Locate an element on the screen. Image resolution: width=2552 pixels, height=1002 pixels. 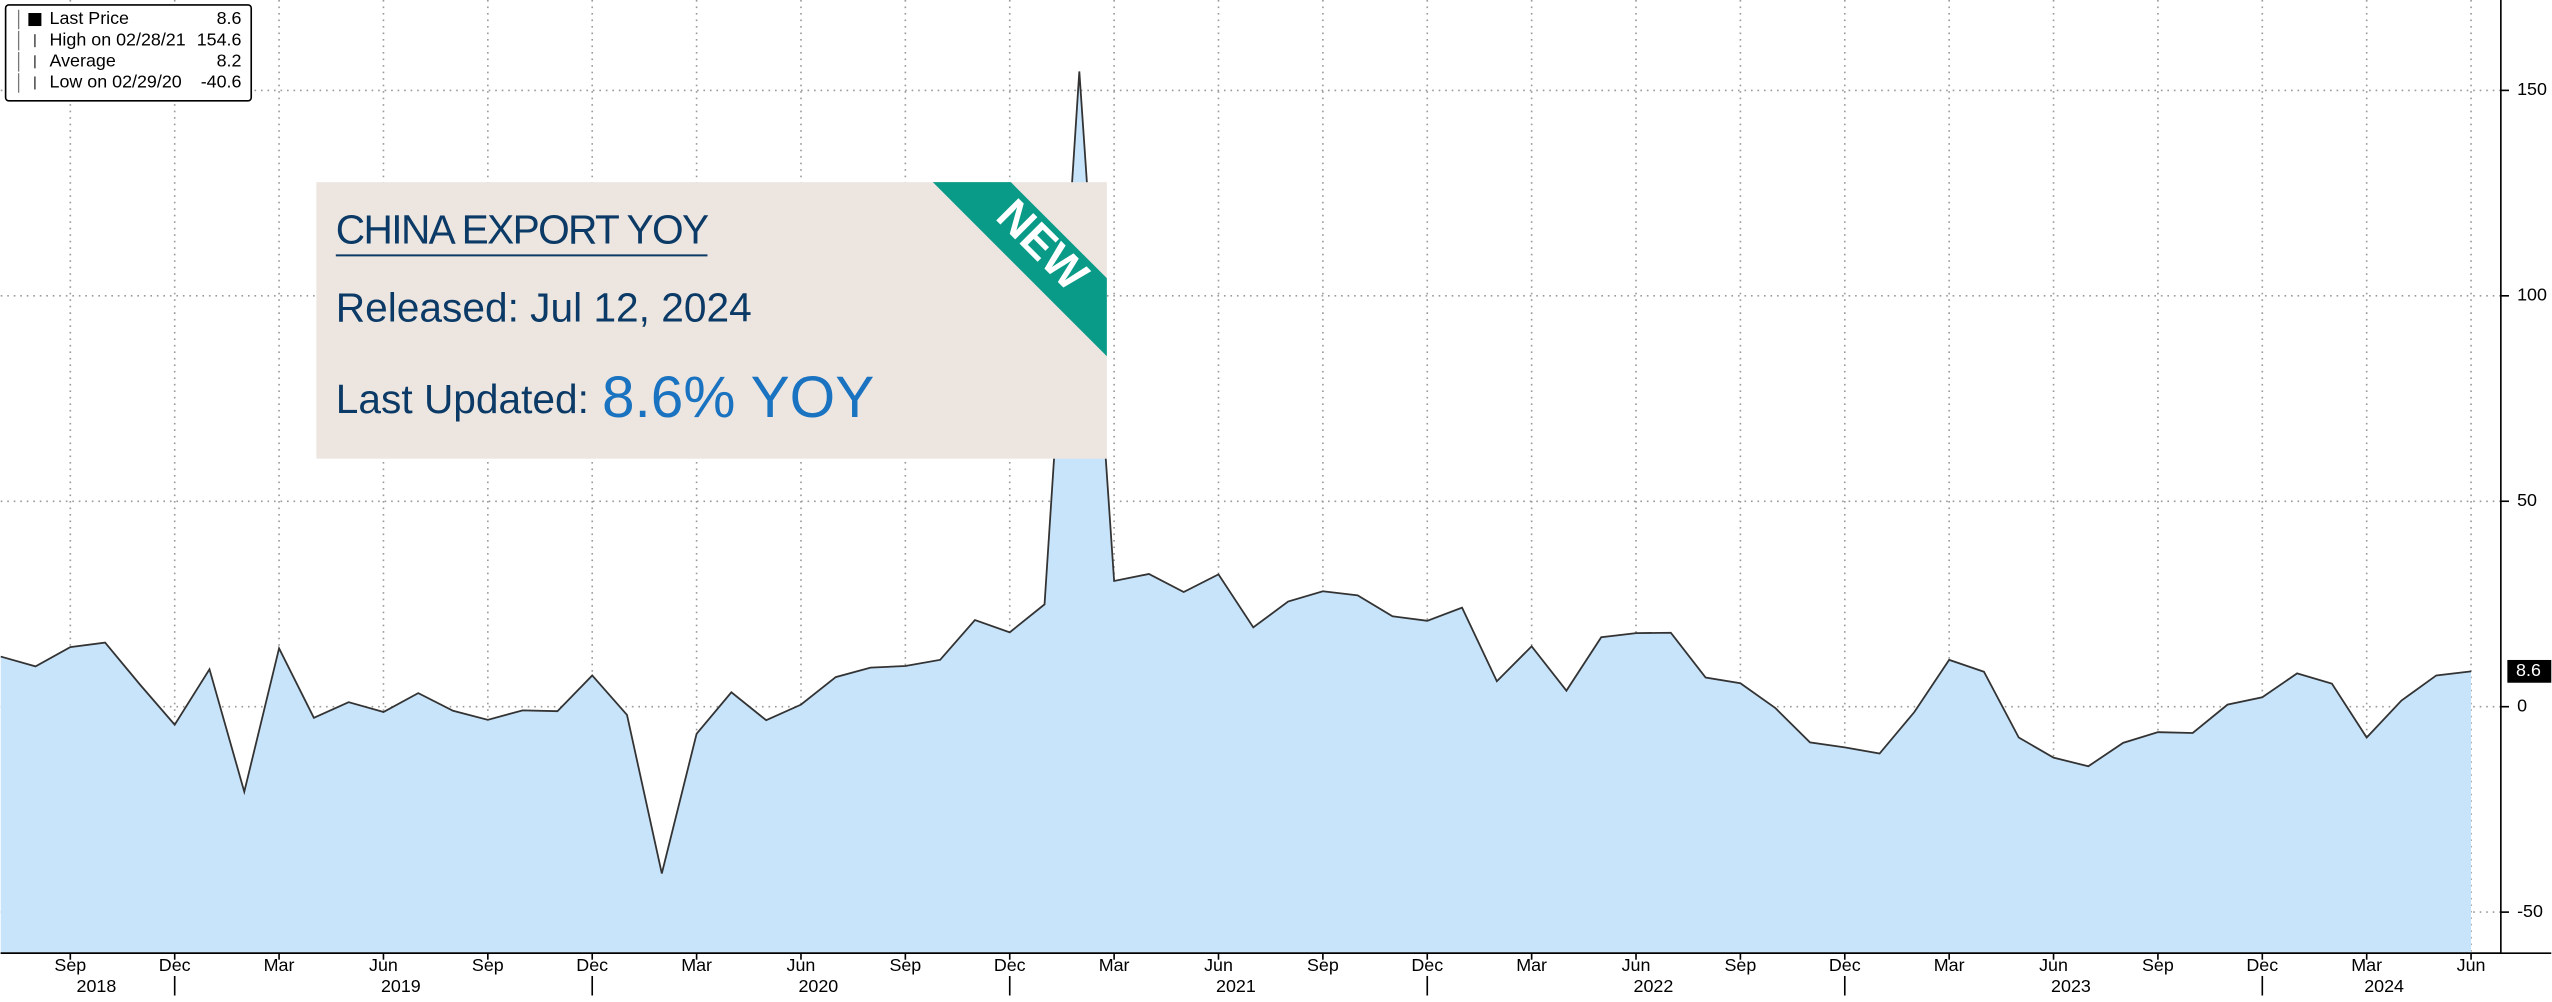
year-label: 2024 is located at coordinates (2384, 986).